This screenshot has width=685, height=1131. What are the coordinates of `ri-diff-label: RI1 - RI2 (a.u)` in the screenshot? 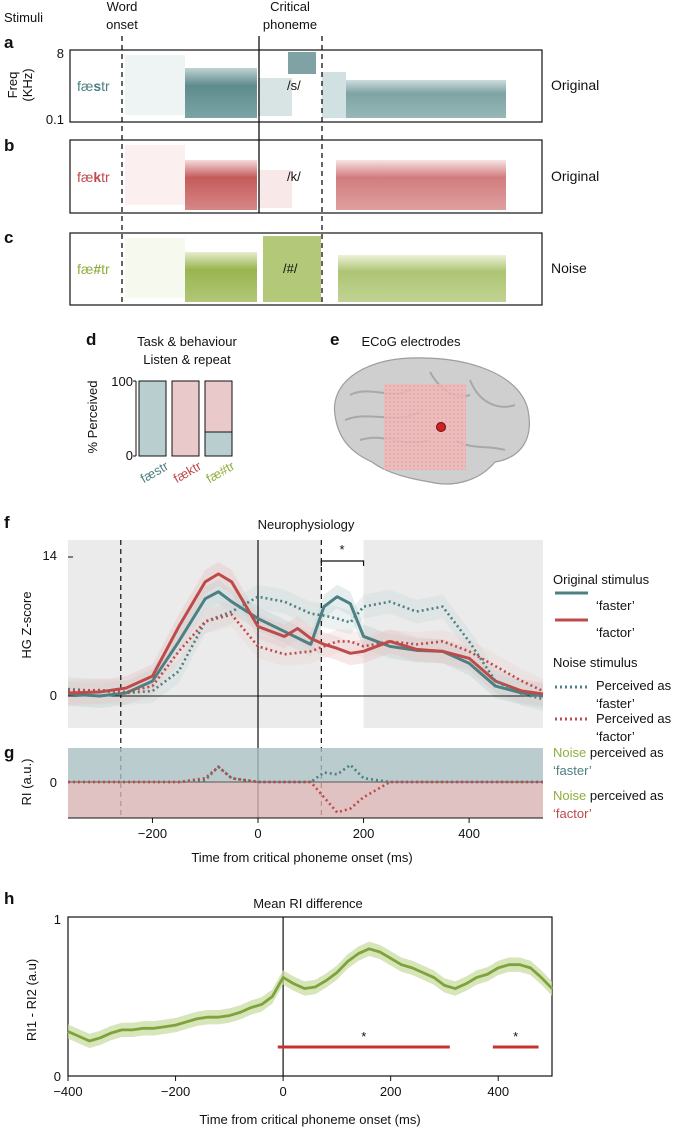 It's located at (31, 1000).